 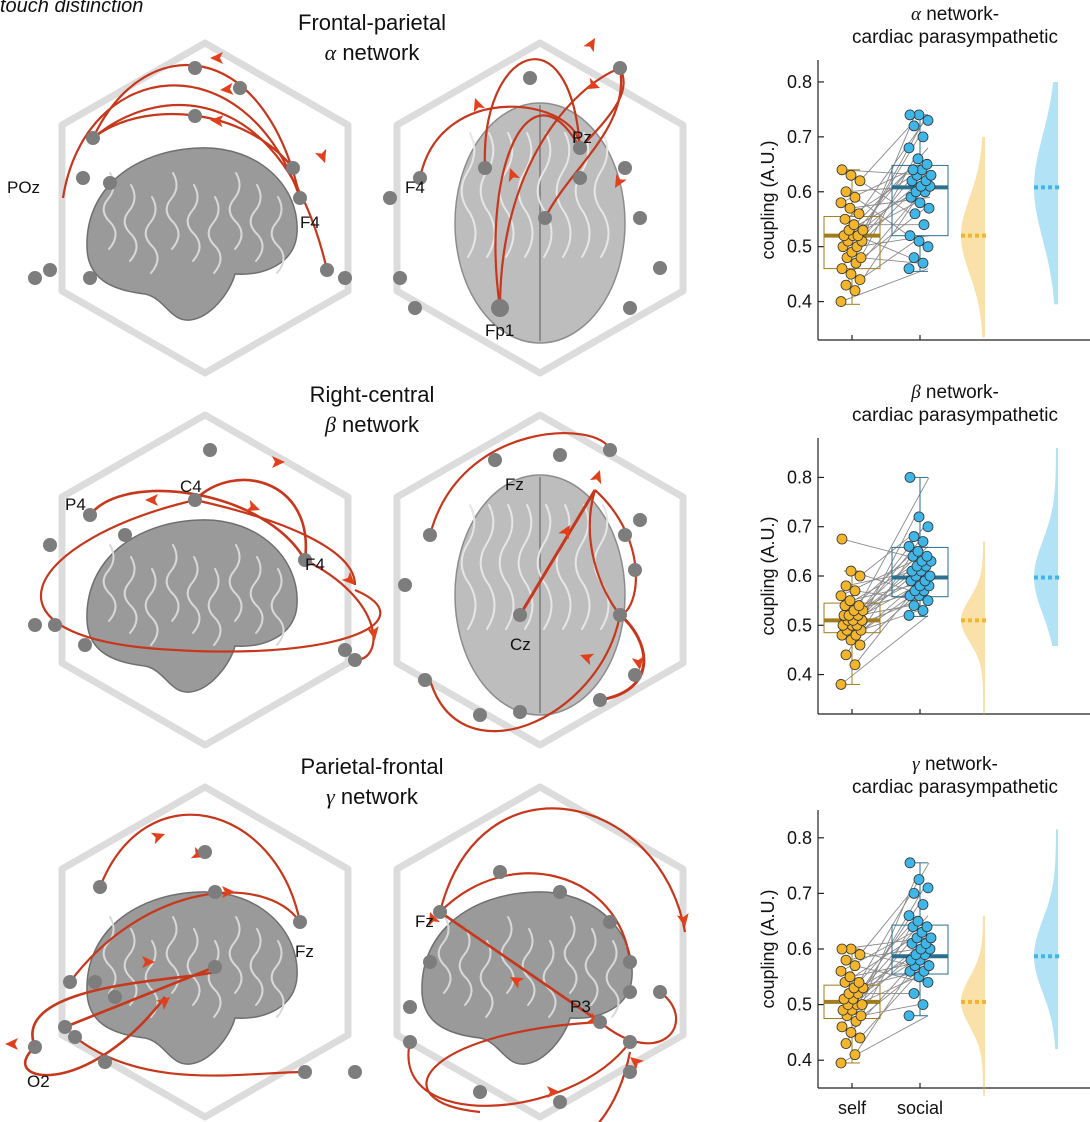 What do you see at coordinates (372, 796) in the screenshot?
I see `network-subtitle: γ network` at bounding box center [372, 796].